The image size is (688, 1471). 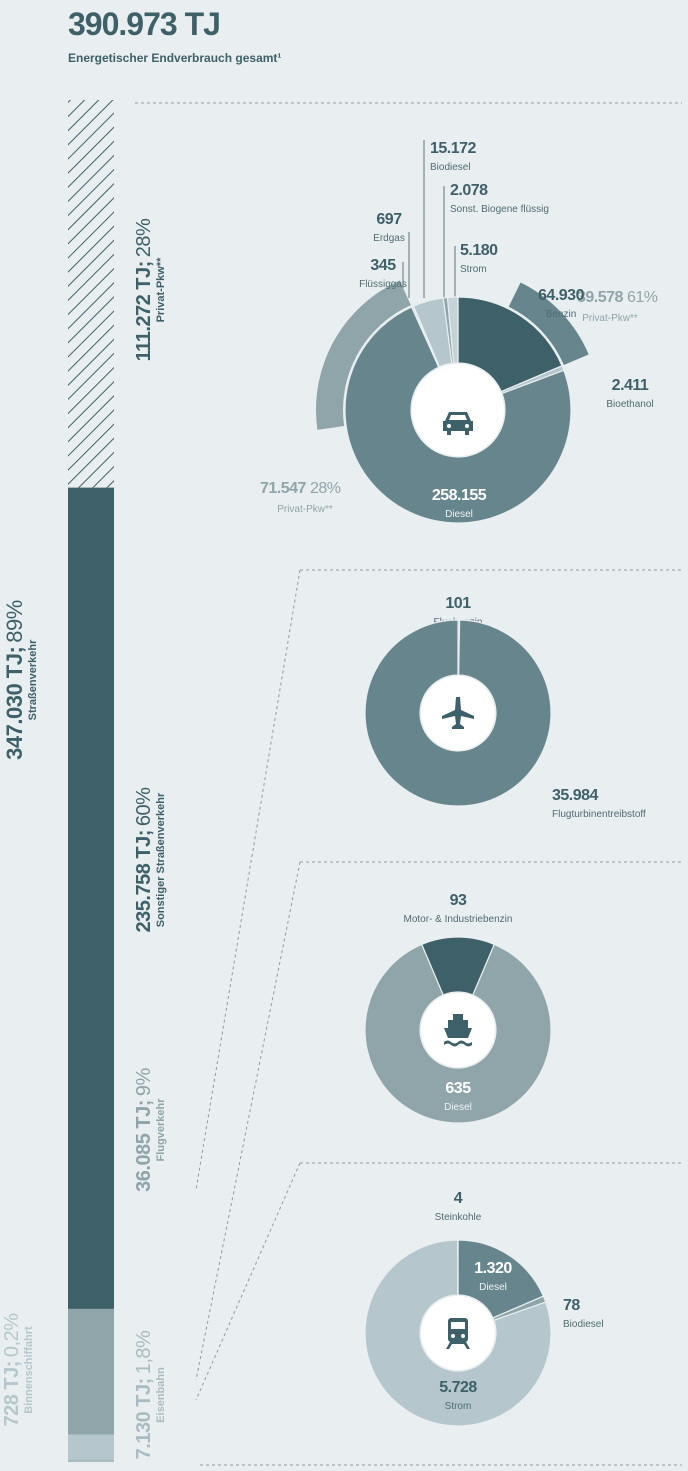 What do you see at coordinates (383, 265) in the screenshot?
I see `slice-value: 345` at bounding box center [383, 265].